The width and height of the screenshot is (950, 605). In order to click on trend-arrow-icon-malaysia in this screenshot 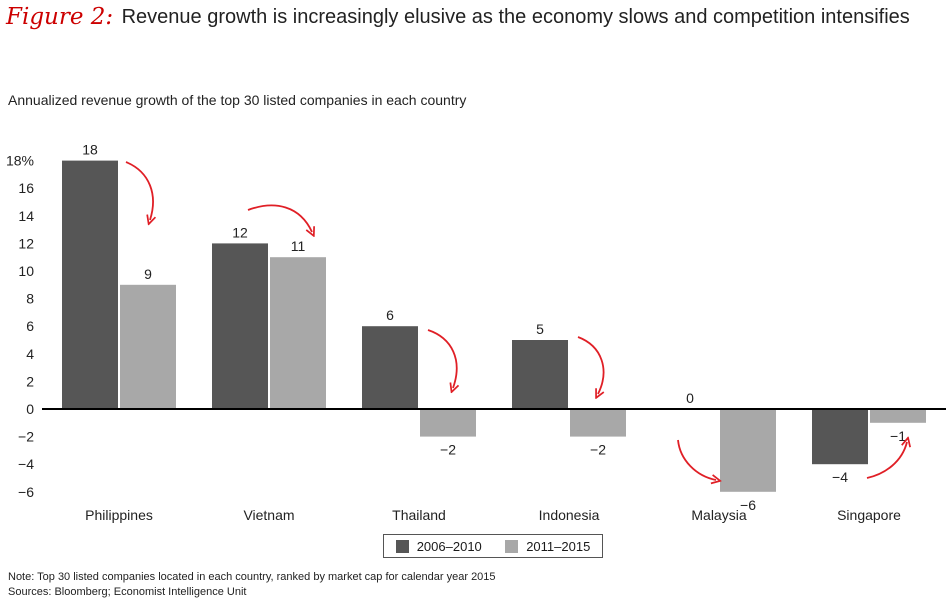, I will do `click(696, 459)`.